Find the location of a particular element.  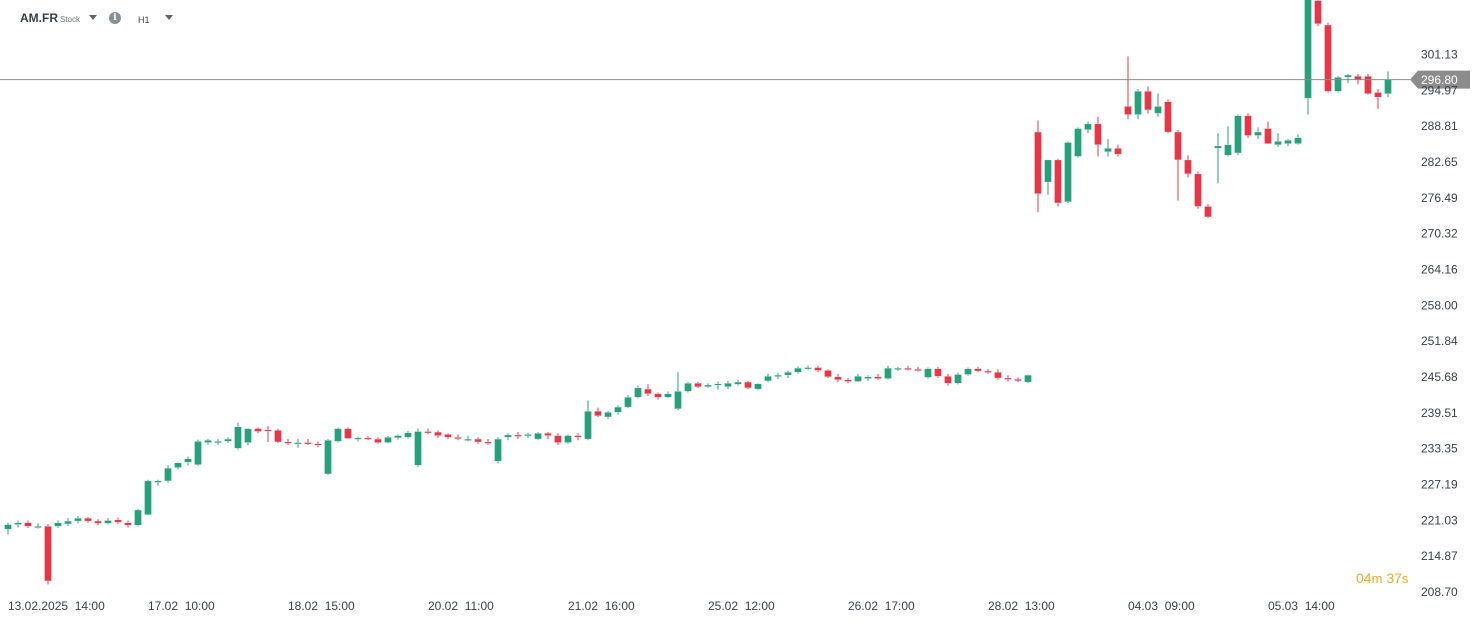

y-tick-label: 221.03 is located at coordinates (1439, 520).